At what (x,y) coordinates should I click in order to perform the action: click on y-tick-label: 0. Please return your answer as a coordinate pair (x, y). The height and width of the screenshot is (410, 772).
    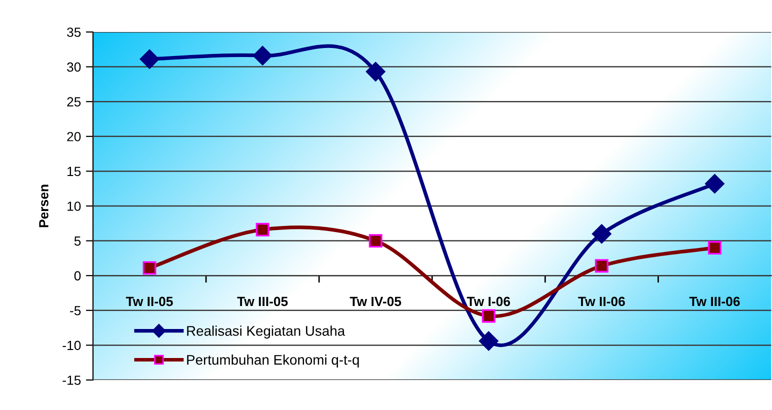
    Looking at the image, I should click on (77, 276).